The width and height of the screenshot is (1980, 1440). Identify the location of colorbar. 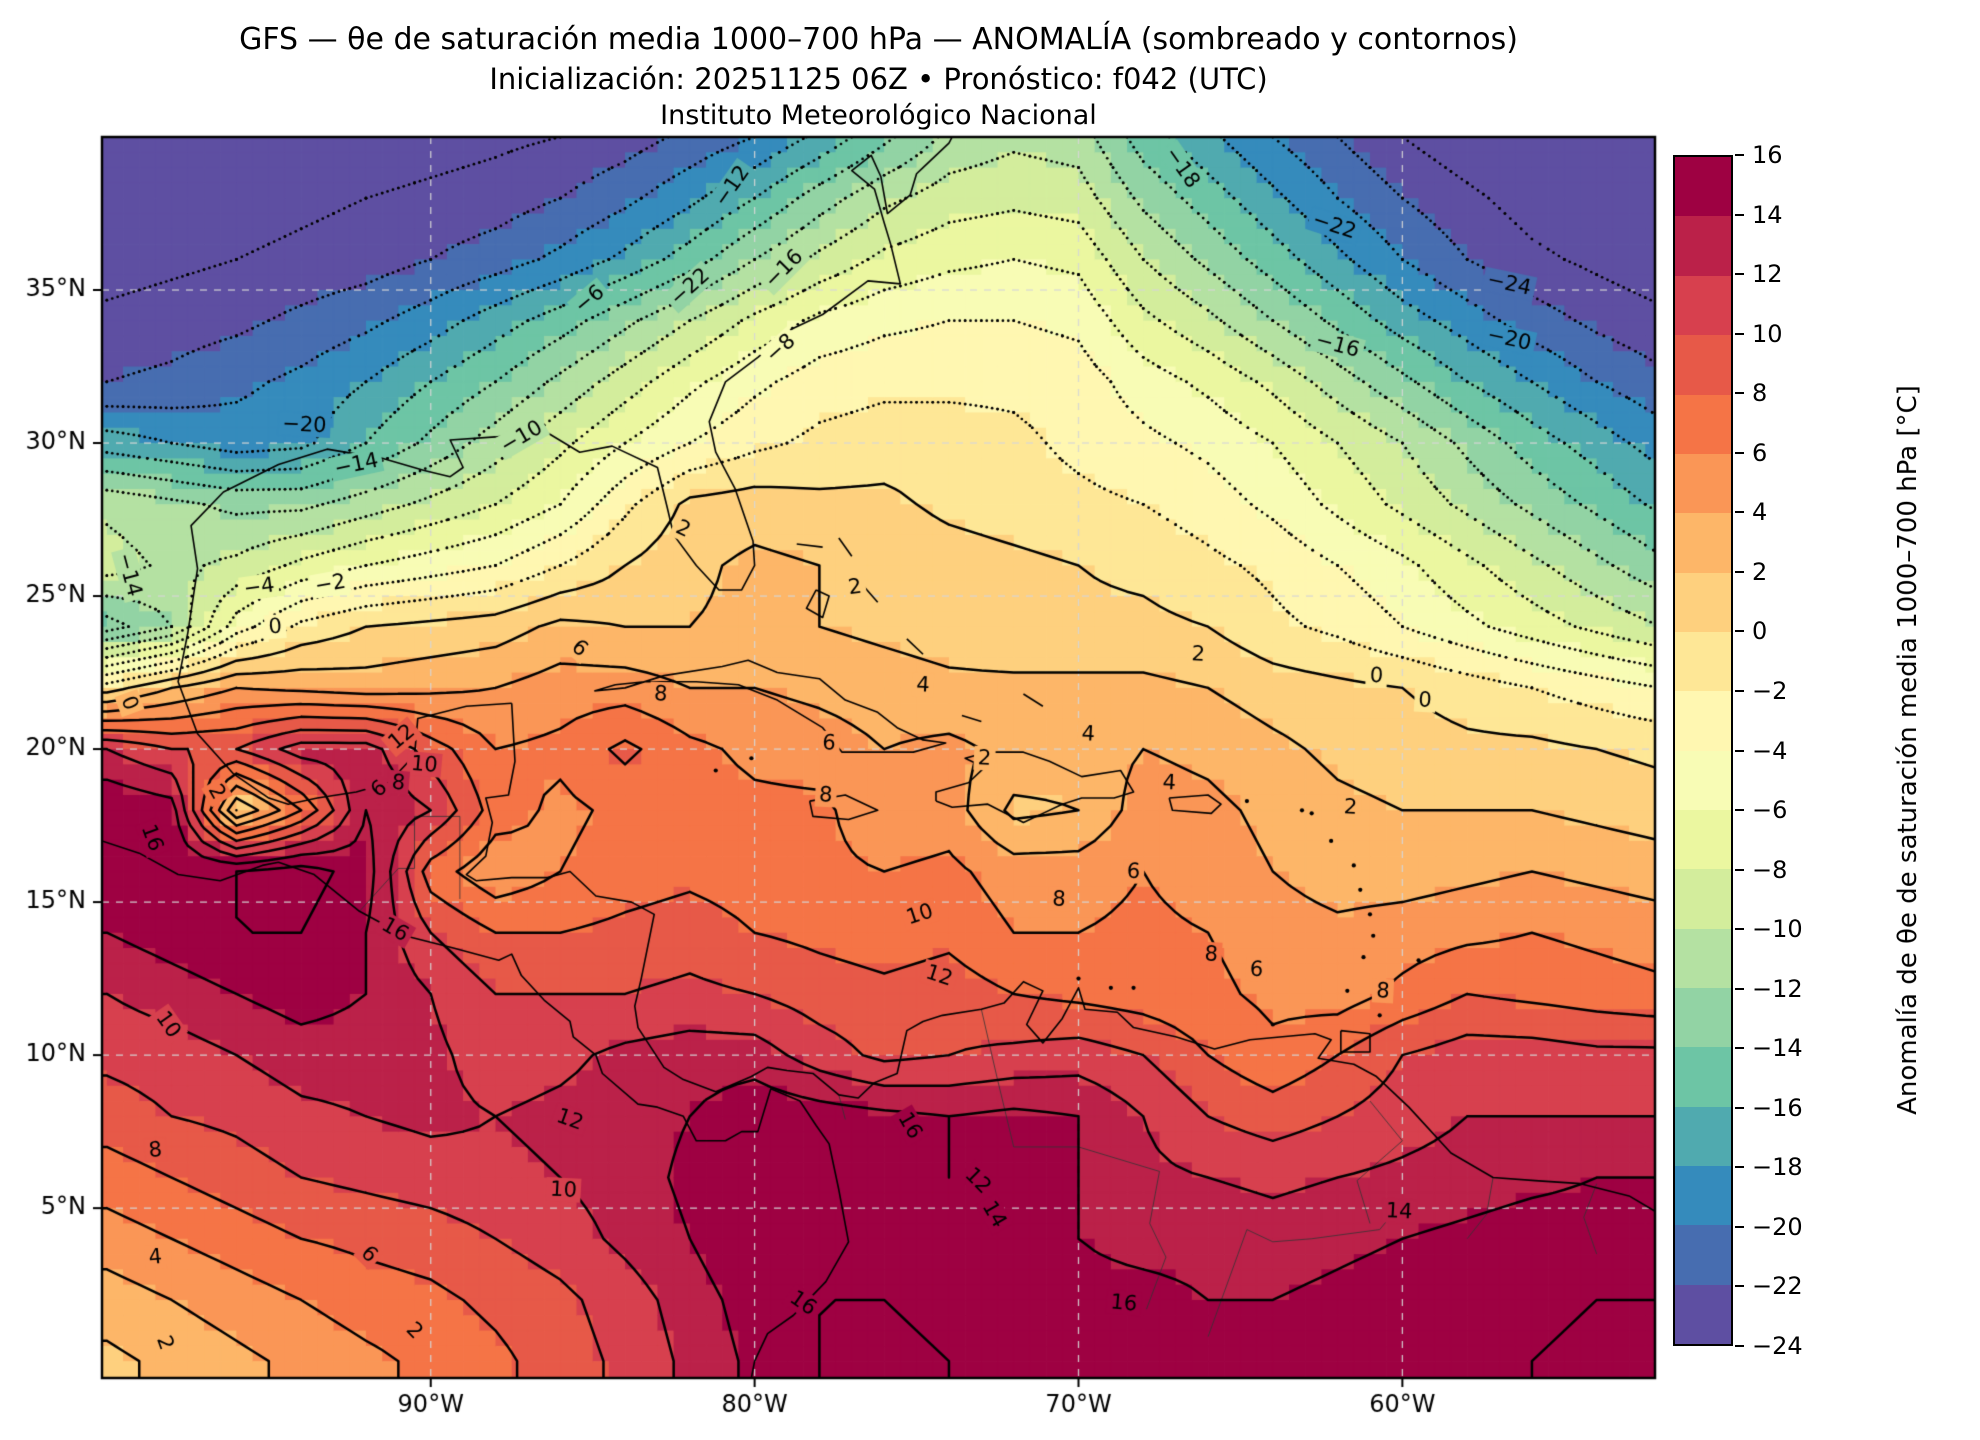
(1703, 750).